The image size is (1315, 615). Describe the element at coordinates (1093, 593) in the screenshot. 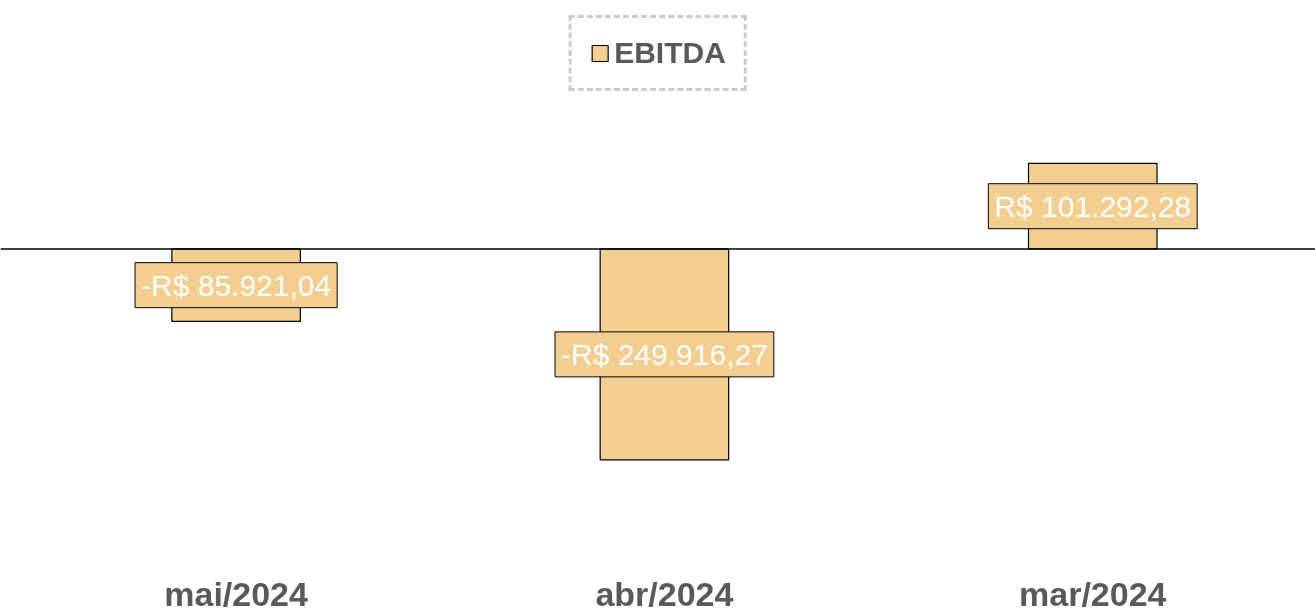

I see `x-tick-label: mar/2024` at that location.